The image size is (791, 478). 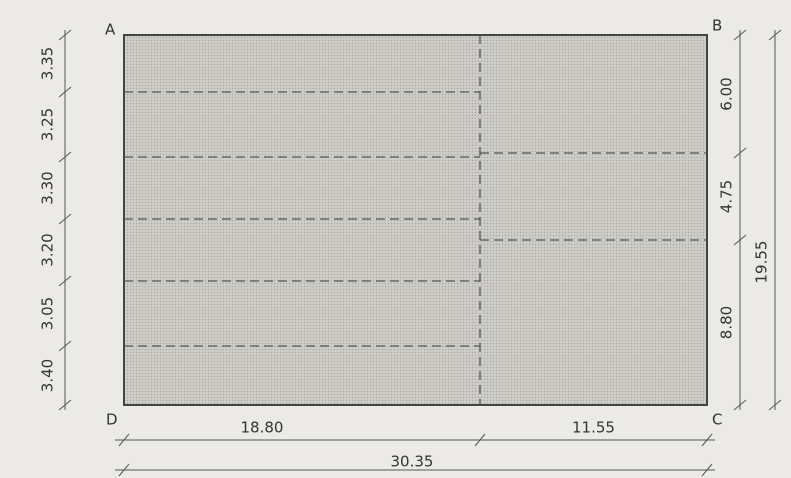 I want to click on dimension-label: 3.40, so click(x=48, y=375).